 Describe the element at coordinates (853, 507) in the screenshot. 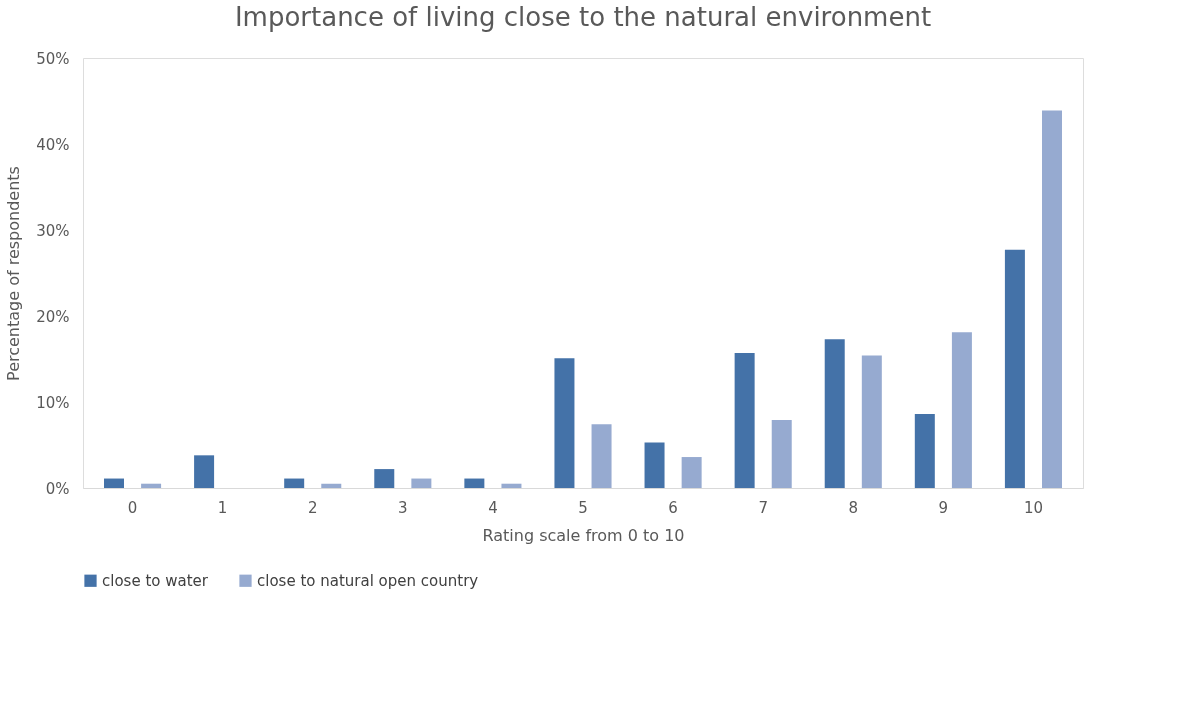

I see `x-tick-label: 8` at that location.